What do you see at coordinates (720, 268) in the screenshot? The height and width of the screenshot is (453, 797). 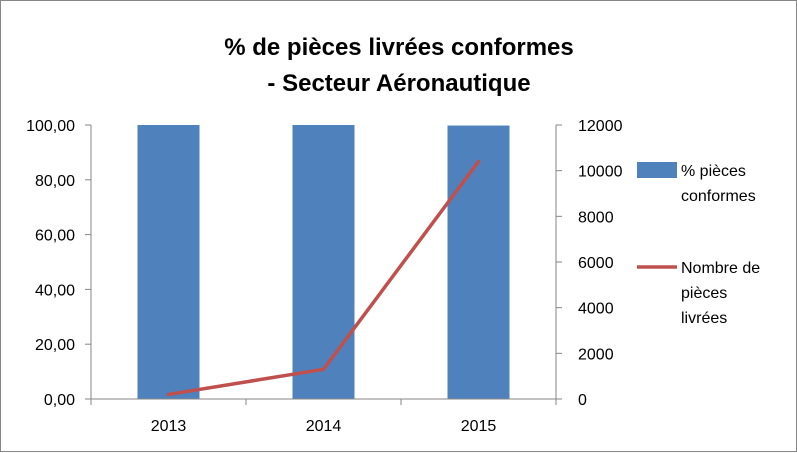 I see `legend-label: Nombre de` at bounding box center [720, 268].